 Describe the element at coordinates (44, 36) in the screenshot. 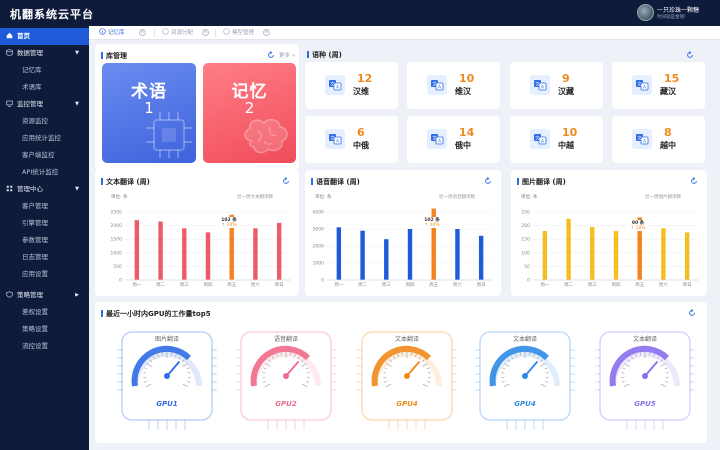

I see `sidebar-item-home: 首页` at that location.